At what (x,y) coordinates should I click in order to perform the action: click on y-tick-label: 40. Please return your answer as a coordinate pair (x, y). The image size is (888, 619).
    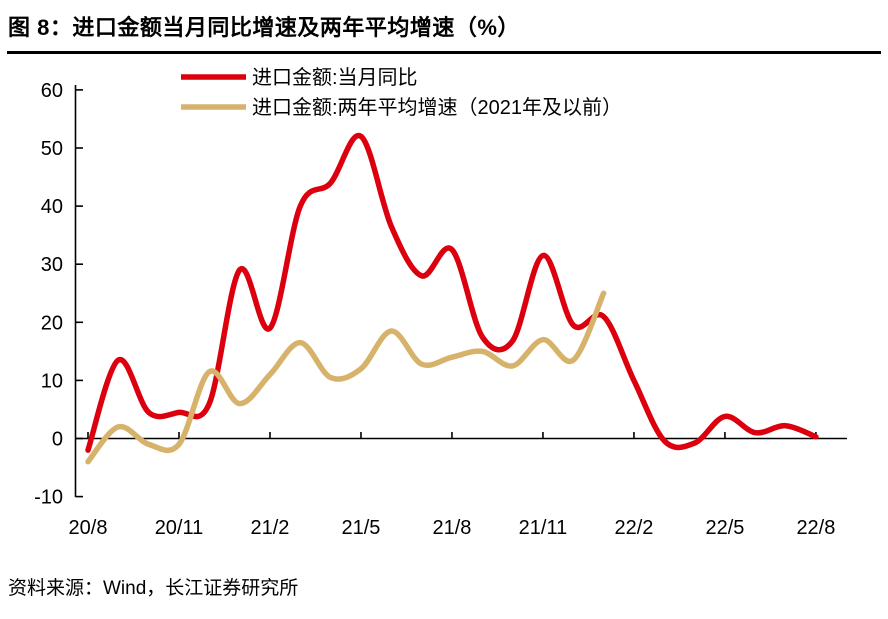
    Looking at the image, I should click on (52, 207).